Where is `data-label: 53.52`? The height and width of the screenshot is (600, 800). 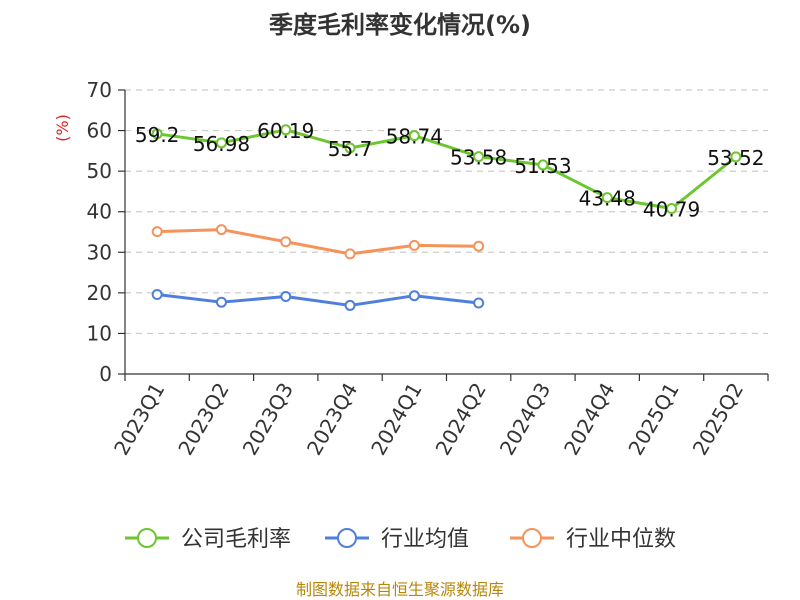
data-label: 53.52 is located at coordinates (735, 158).